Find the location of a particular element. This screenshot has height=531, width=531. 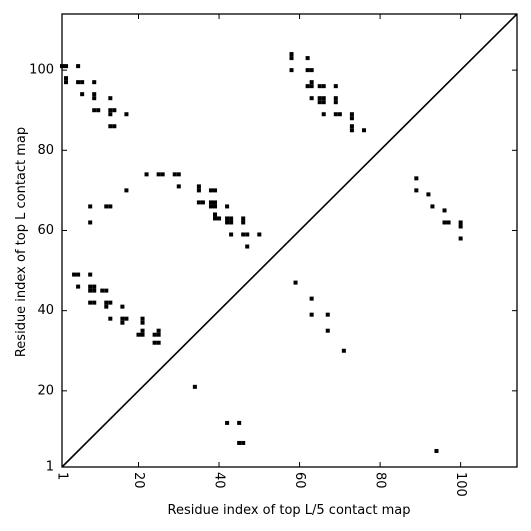

y-tick-label: 1 is located at coordinates (50, 467).